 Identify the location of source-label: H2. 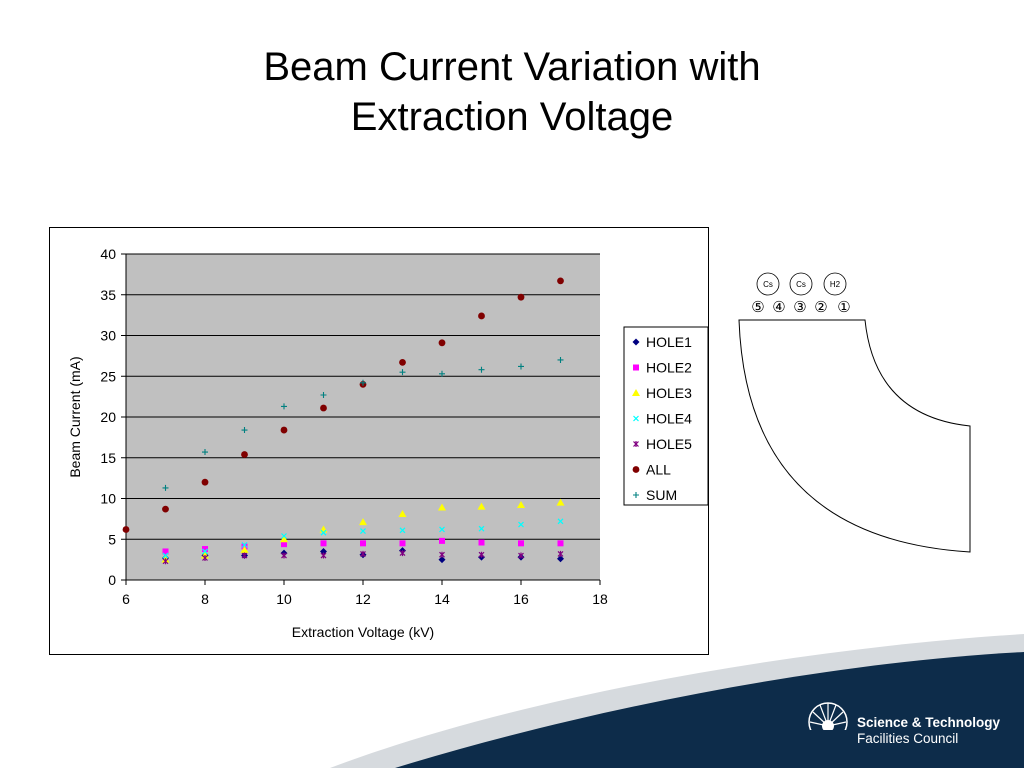
(835, 284).